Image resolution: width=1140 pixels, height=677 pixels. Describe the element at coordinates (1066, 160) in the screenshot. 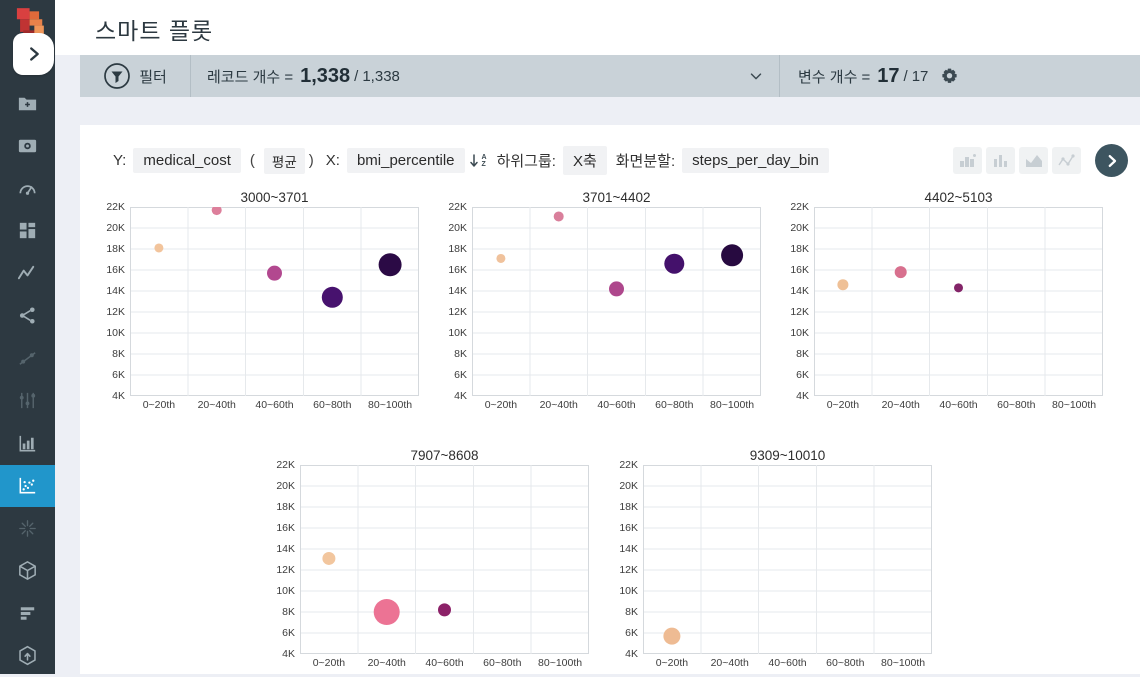

I see `line-scatter-chart-button` at that location.